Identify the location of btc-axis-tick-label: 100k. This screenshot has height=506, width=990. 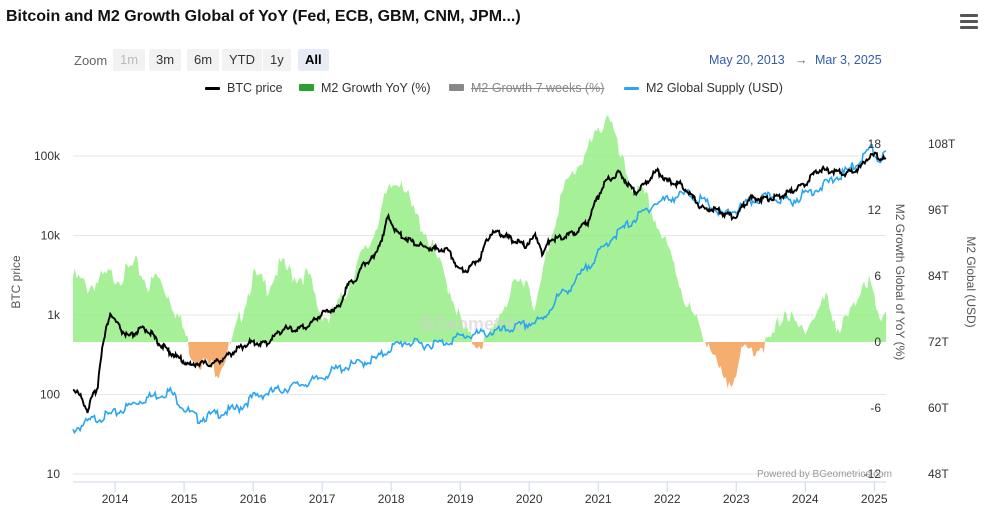
(47, 156).